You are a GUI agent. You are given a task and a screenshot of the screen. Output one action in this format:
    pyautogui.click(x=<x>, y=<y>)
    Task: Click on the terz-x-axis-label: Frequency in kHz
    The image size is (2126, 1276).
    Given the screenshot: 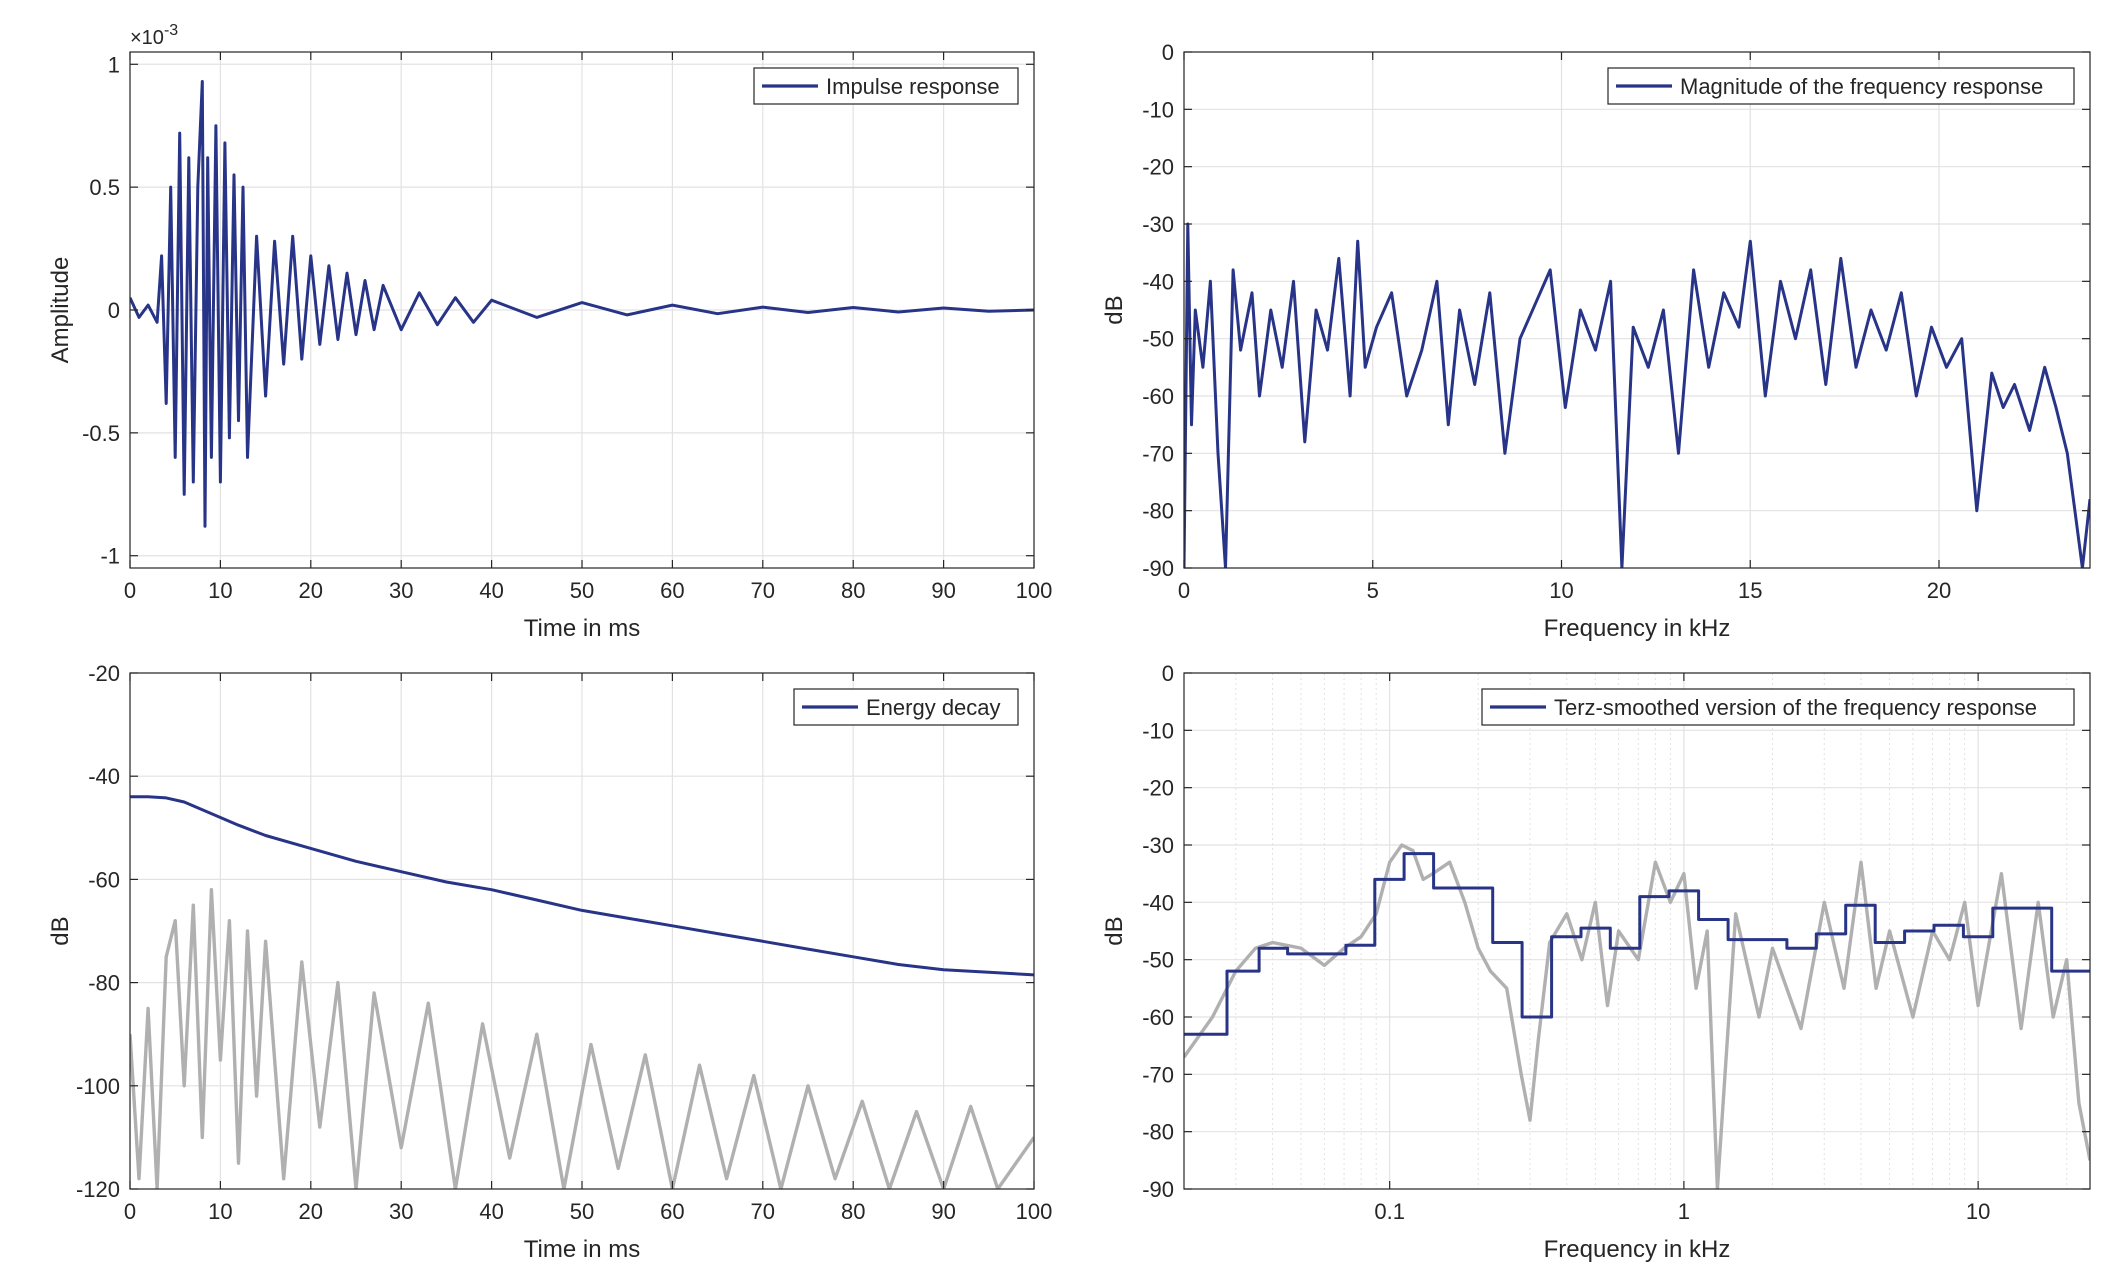 What is the action you would take?
    pyautogui.click(x=1637, y=1249)
    